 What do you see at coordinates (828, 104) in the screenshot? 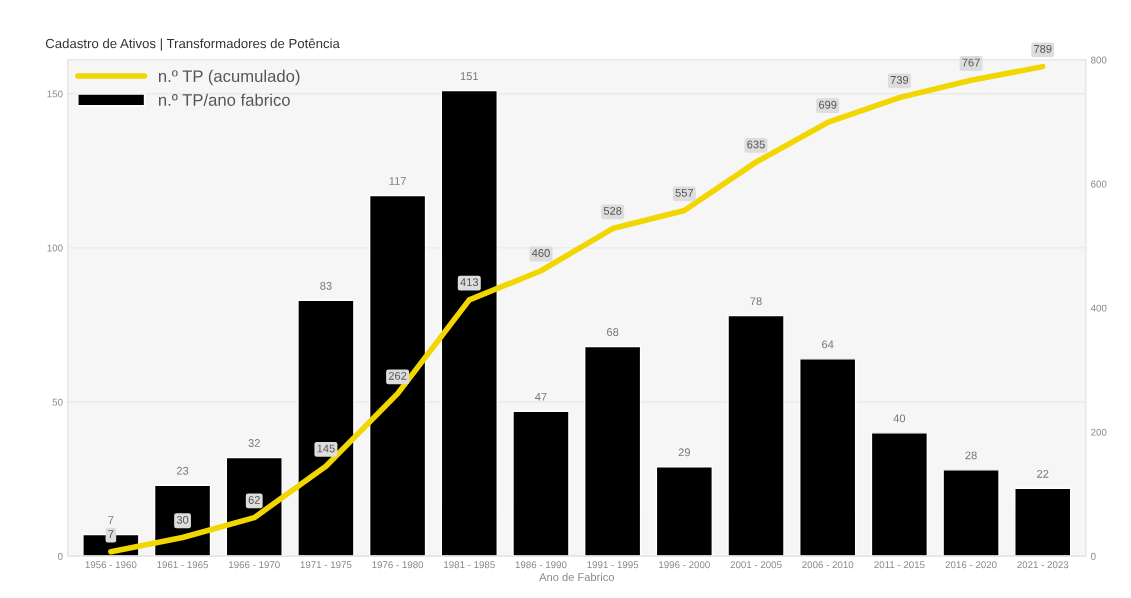
I see `data-label: 699` at bounding box center [828, 104].